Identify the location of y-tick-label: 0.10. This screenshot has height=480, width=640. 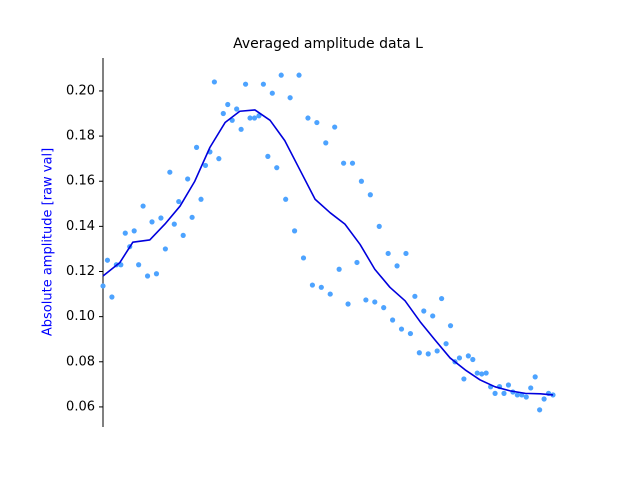
(80, 316).